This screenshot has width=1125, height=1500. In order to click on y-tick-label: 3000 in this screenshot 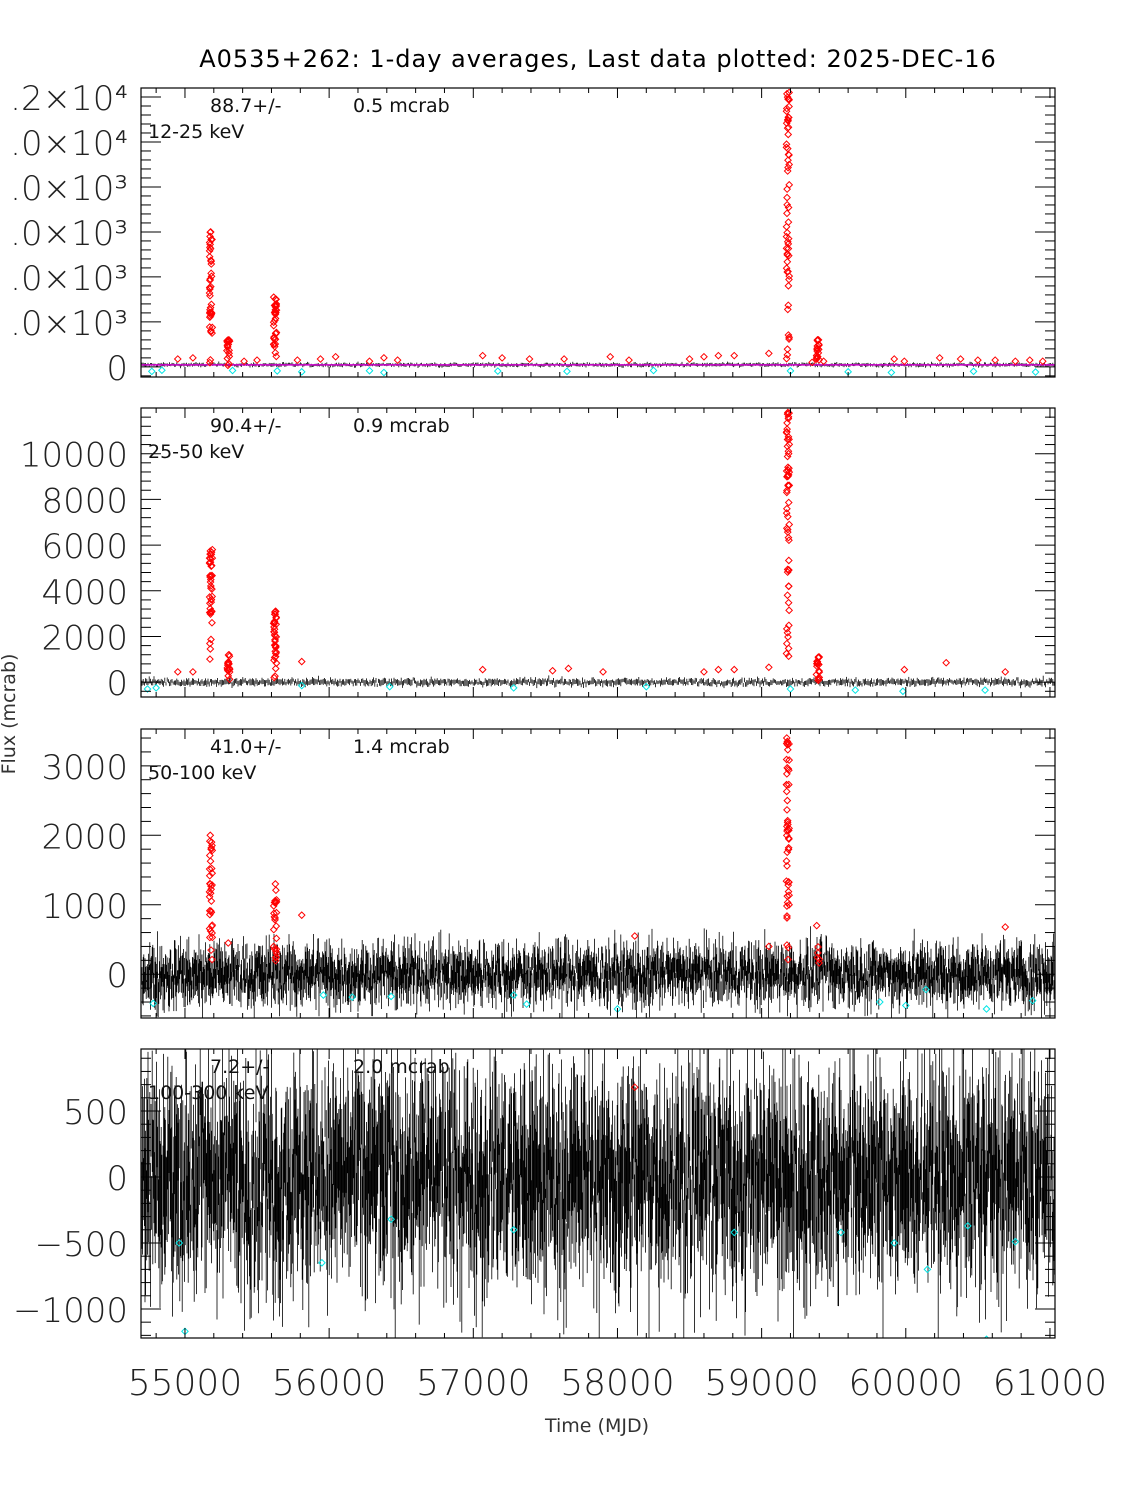, I will do `click(84, 768)`.